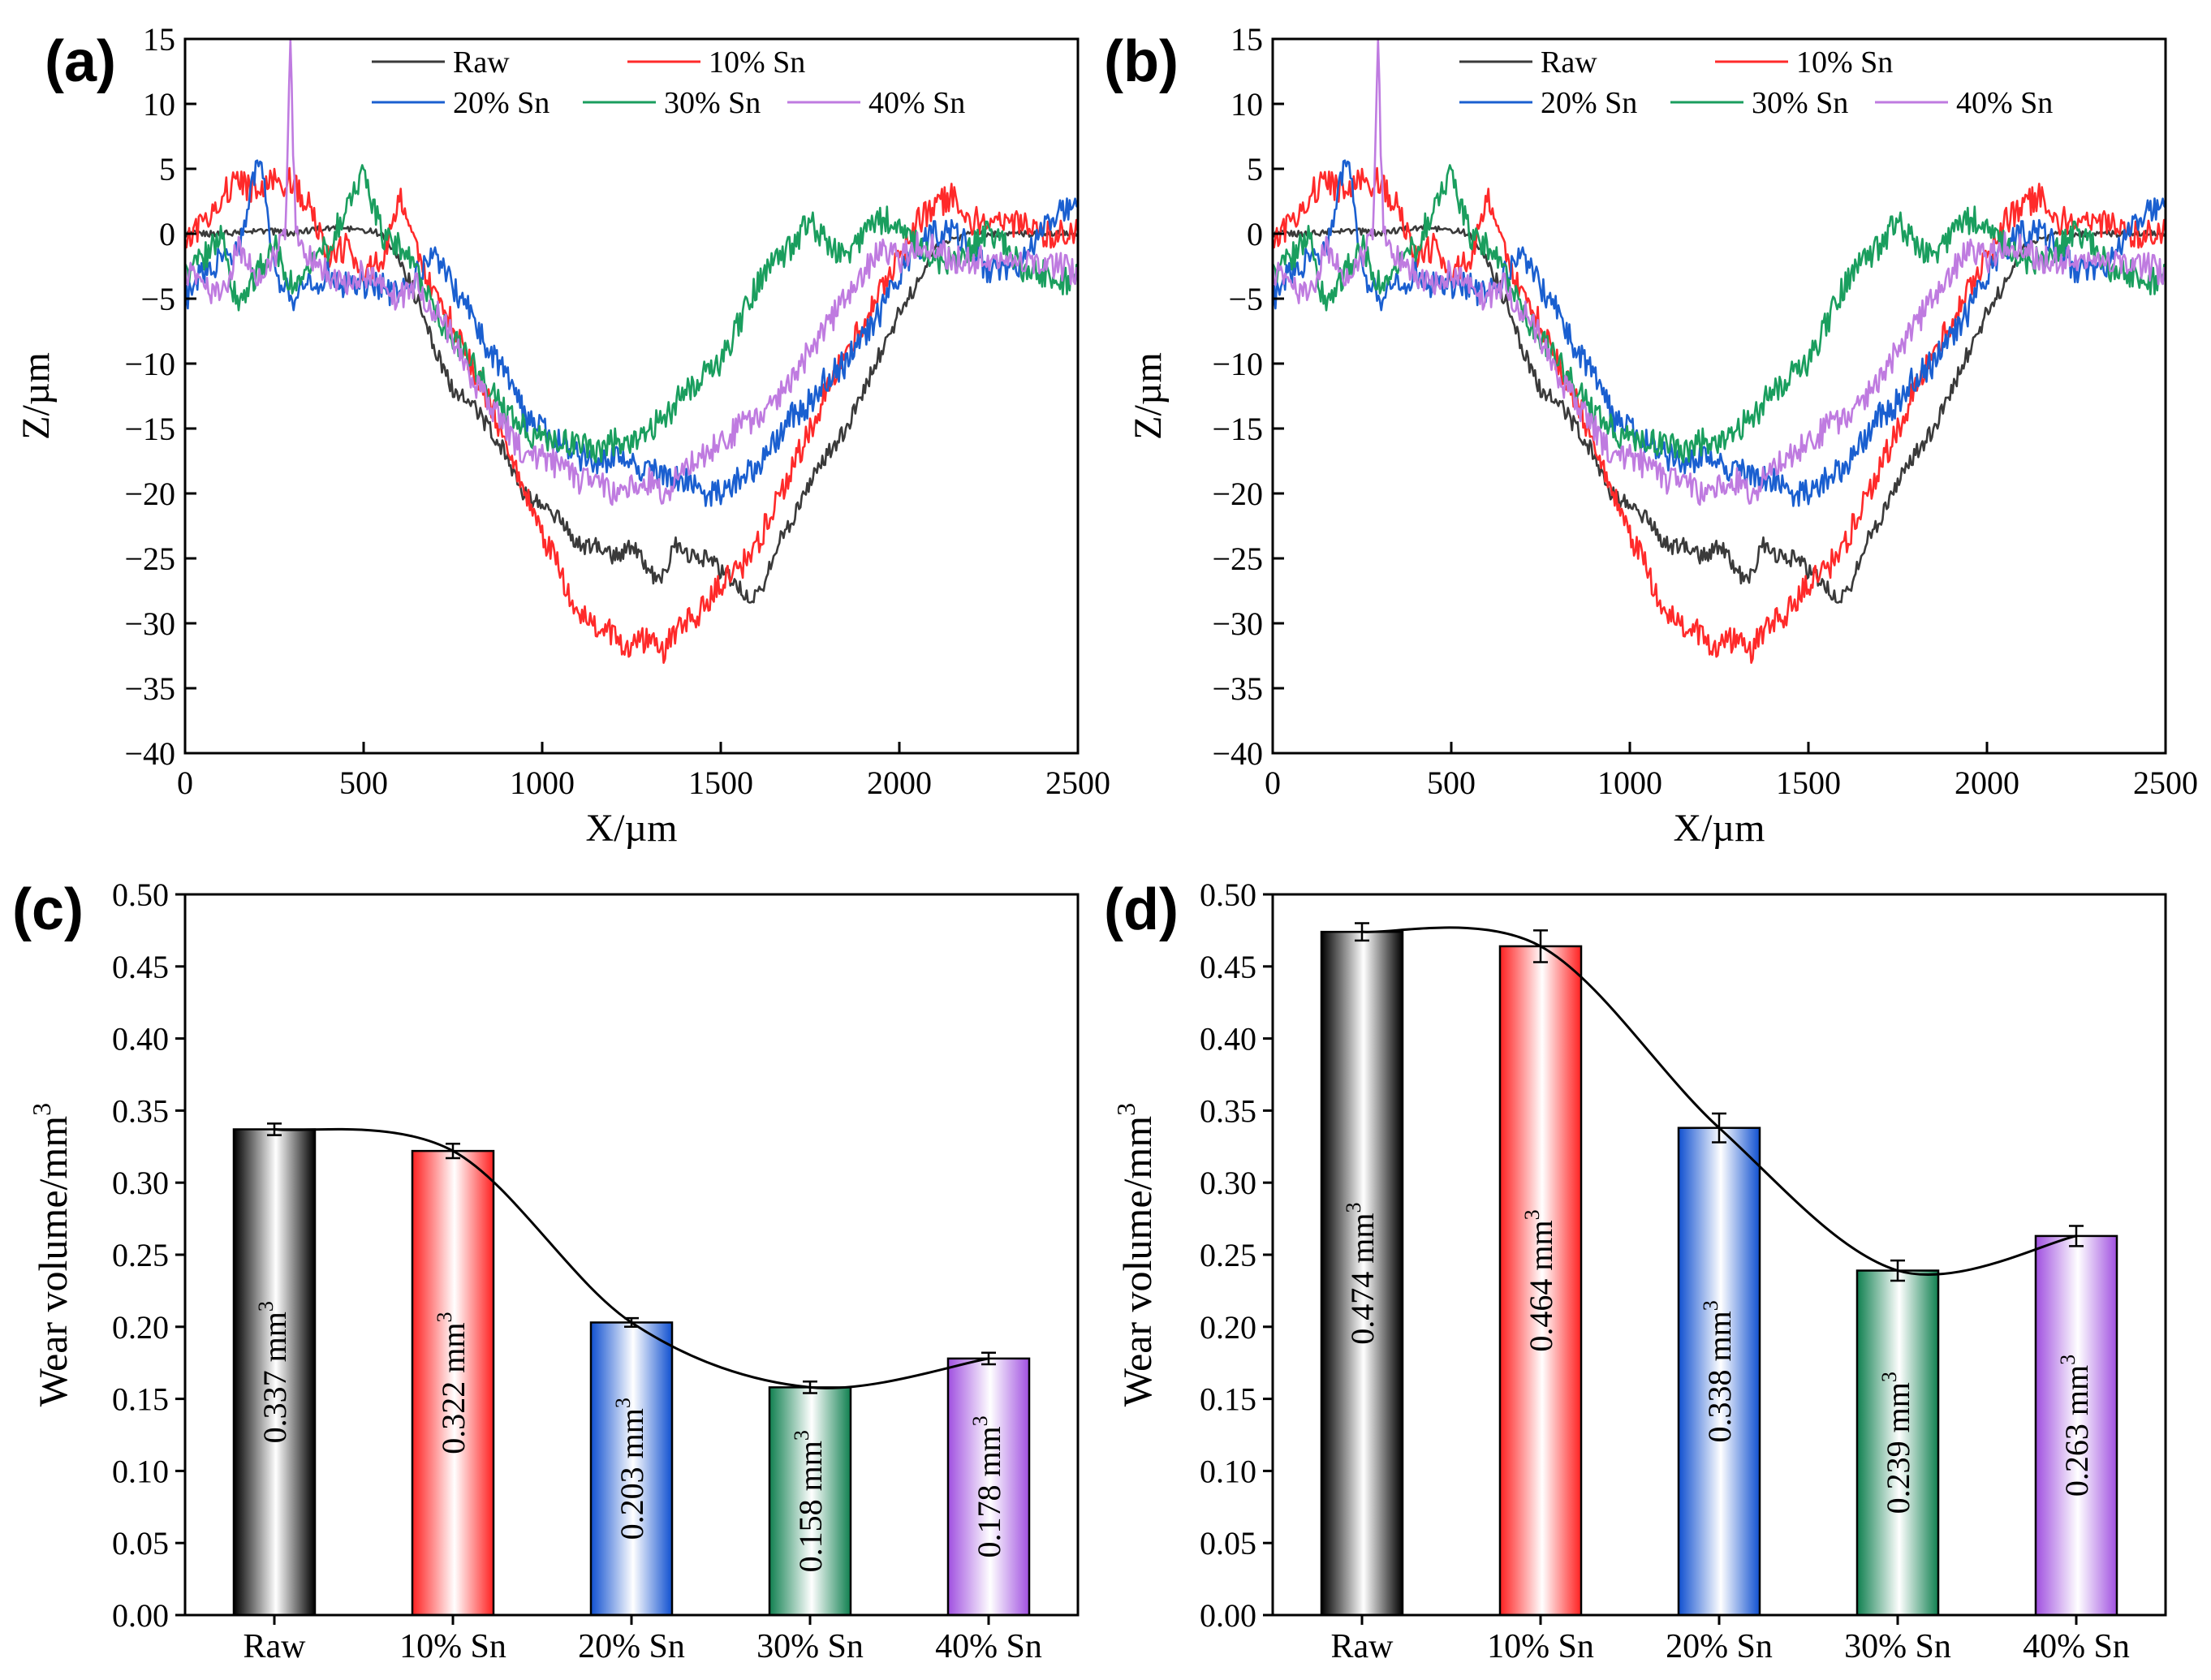 The width and height of the screenshot is (2211, 1680). What do you see at coordinates (1237, 364) in the screenshot?
I see `y-tick-label: −10` at bounding box center [1237, 364].